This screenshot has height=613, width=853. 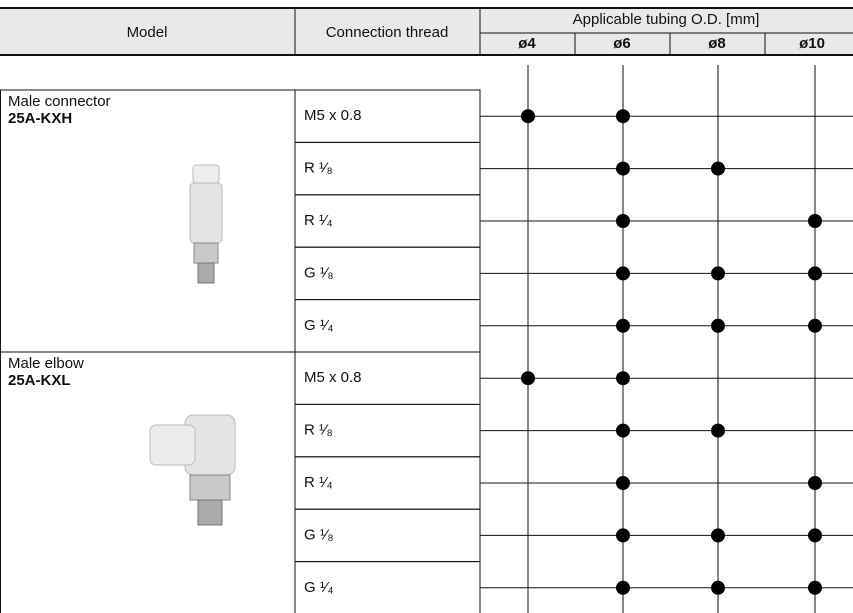 I want to click on size-label: ø10, so click(x=812, y=43).